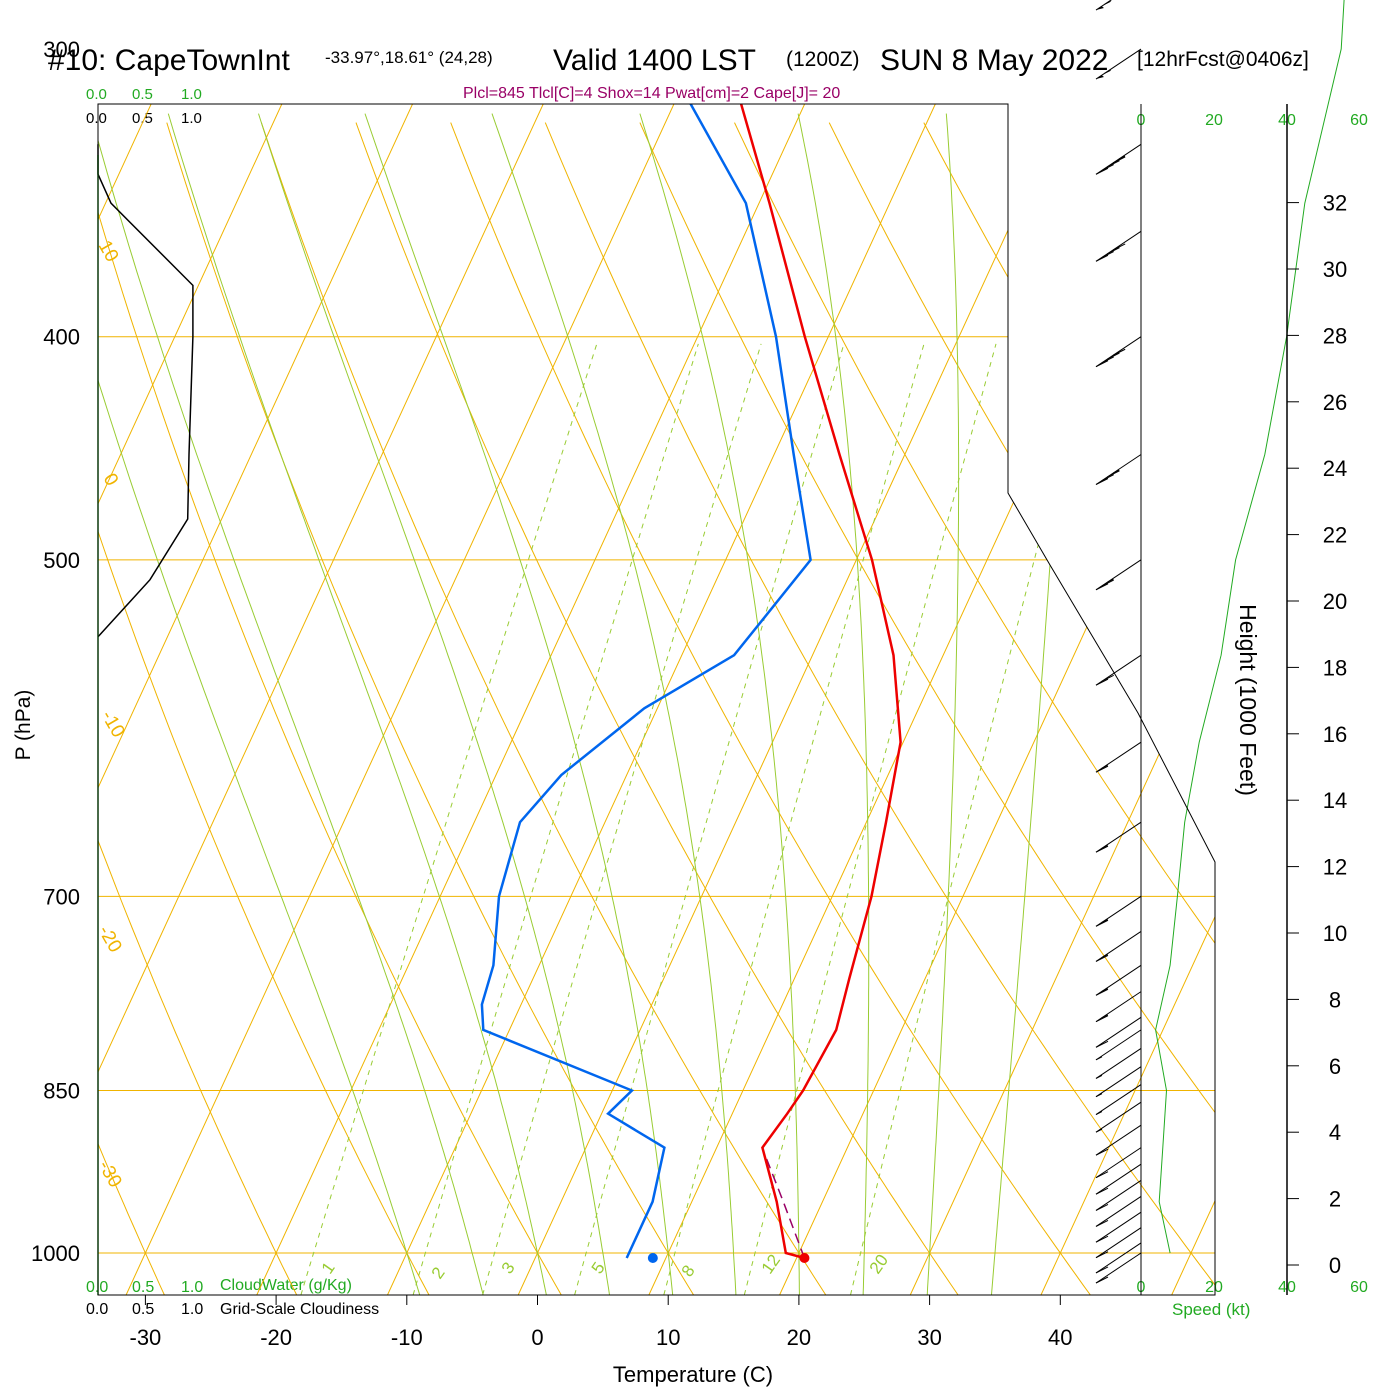 Image resolution: width=1400 pixels, height=1400 pixels. Describe the element at coordinates (799, 1337) in the screenshot. I see `x-tick-label: 20` at that location.